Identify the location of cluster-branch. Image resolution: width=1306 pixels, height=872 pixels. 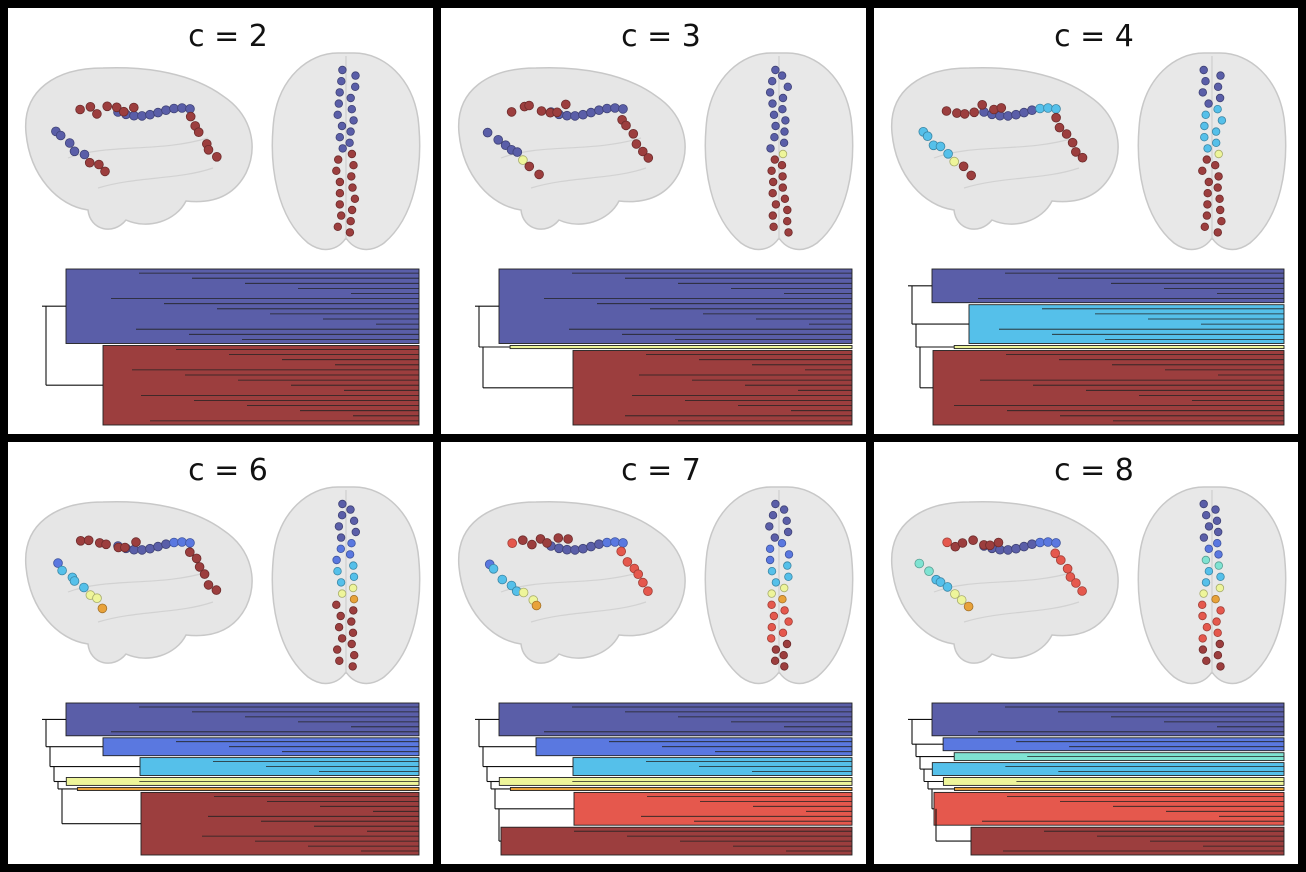
(1109, 808).